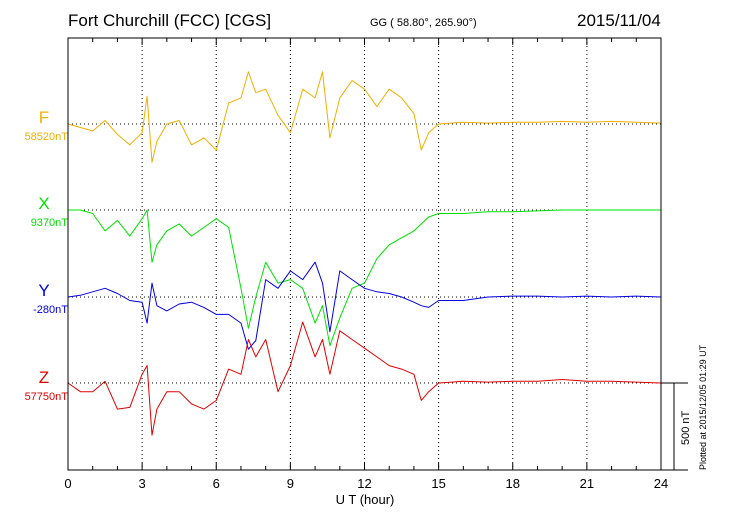  I want to click on component-label-y: Y, so click(44, 290).